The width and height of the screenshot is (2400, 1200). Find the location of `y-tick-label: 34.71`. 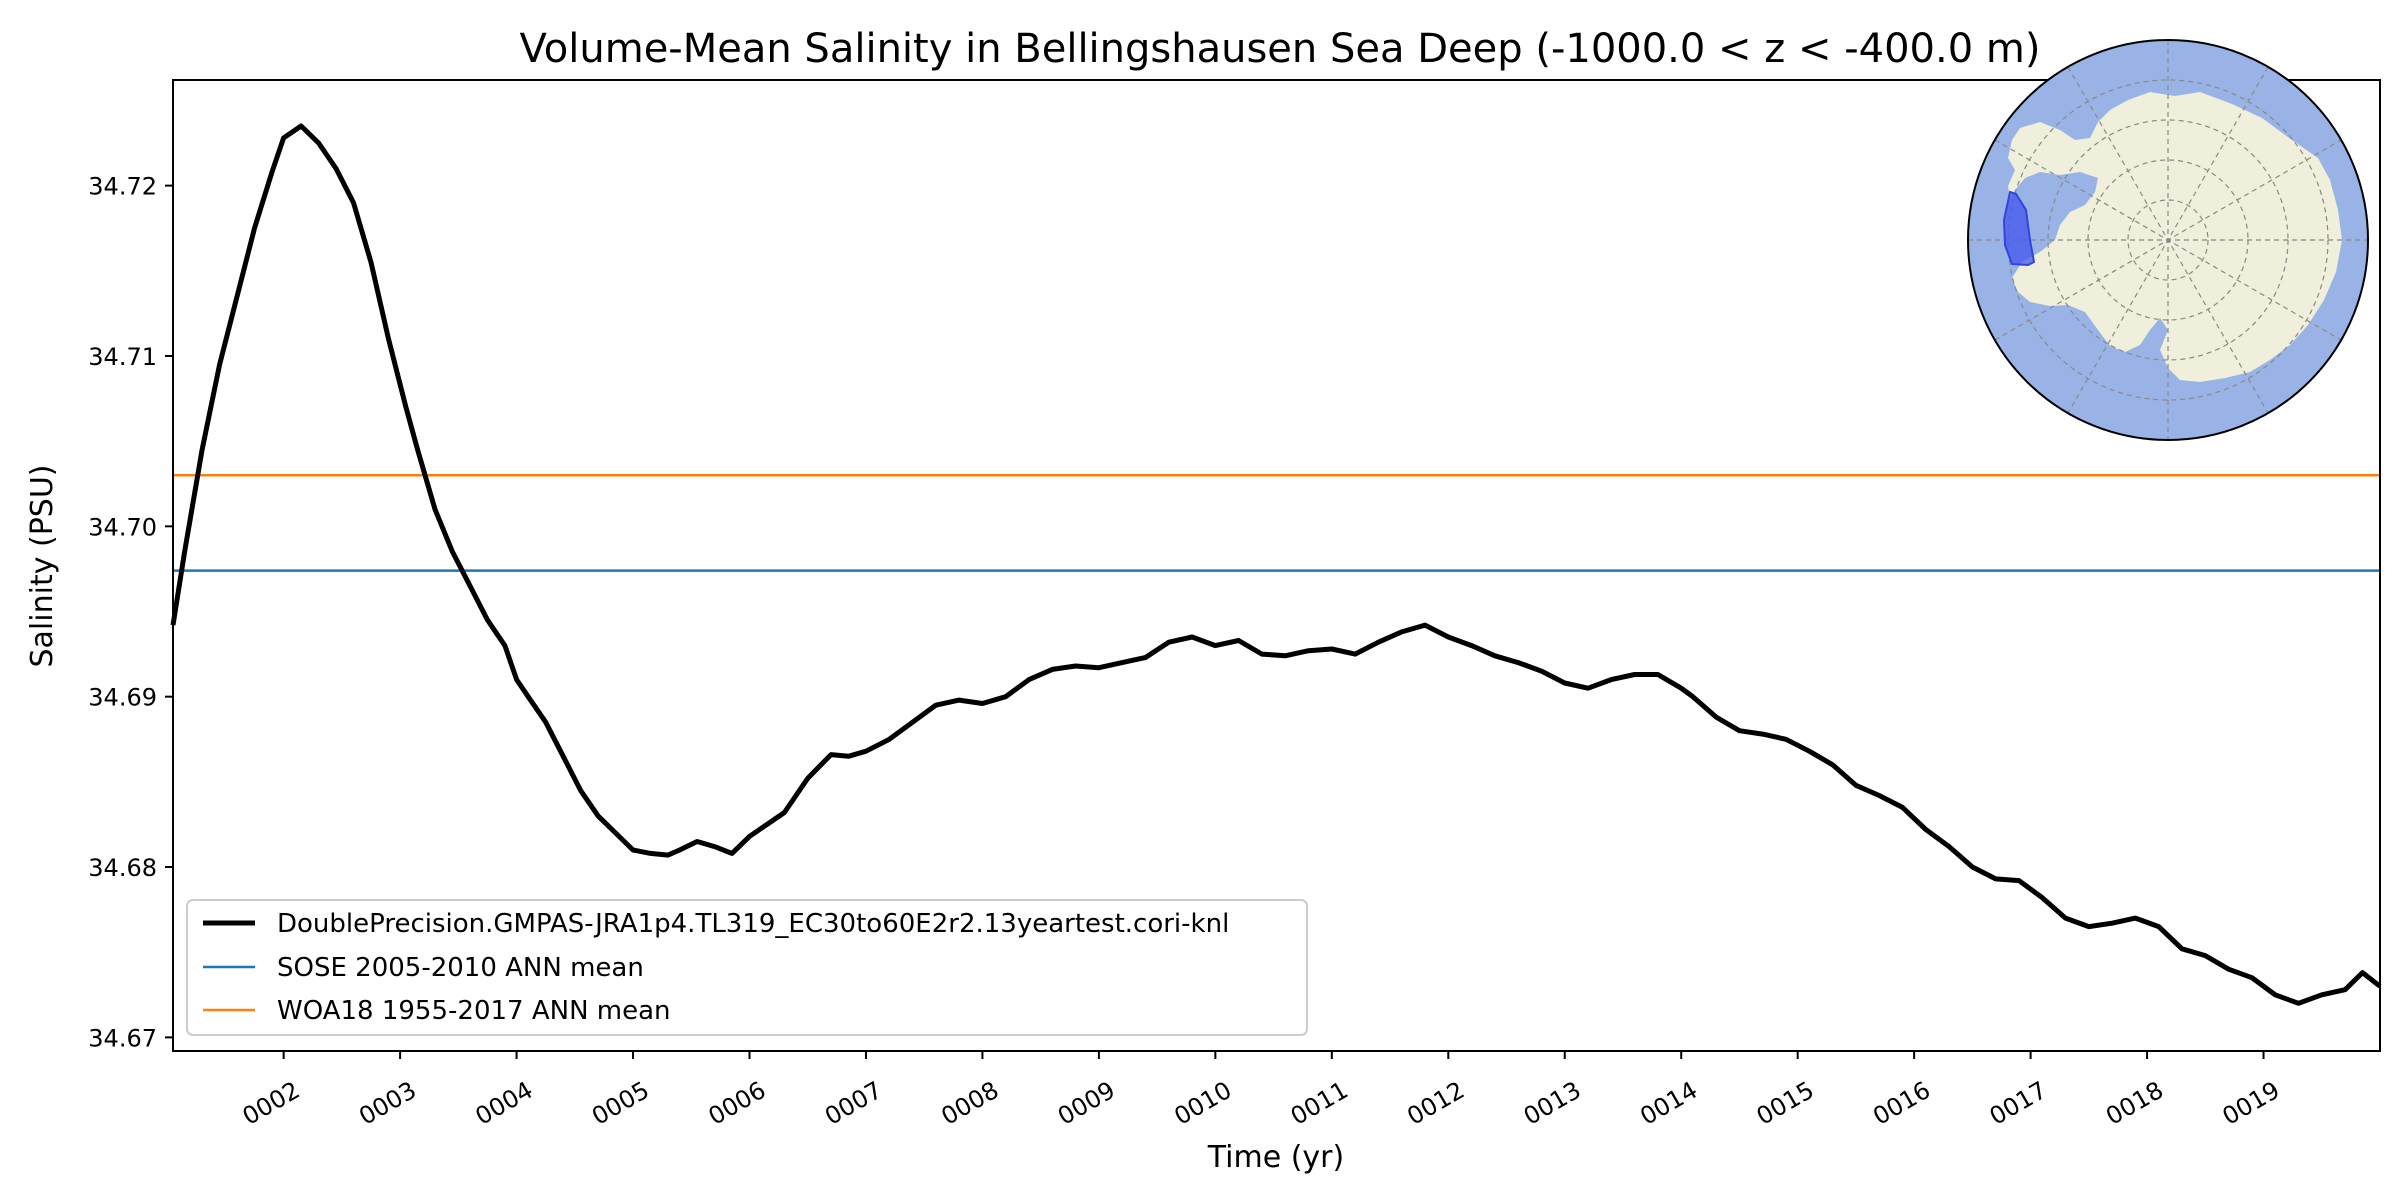

y-tick-label: 34.71 is located at coordinates (122, 357).